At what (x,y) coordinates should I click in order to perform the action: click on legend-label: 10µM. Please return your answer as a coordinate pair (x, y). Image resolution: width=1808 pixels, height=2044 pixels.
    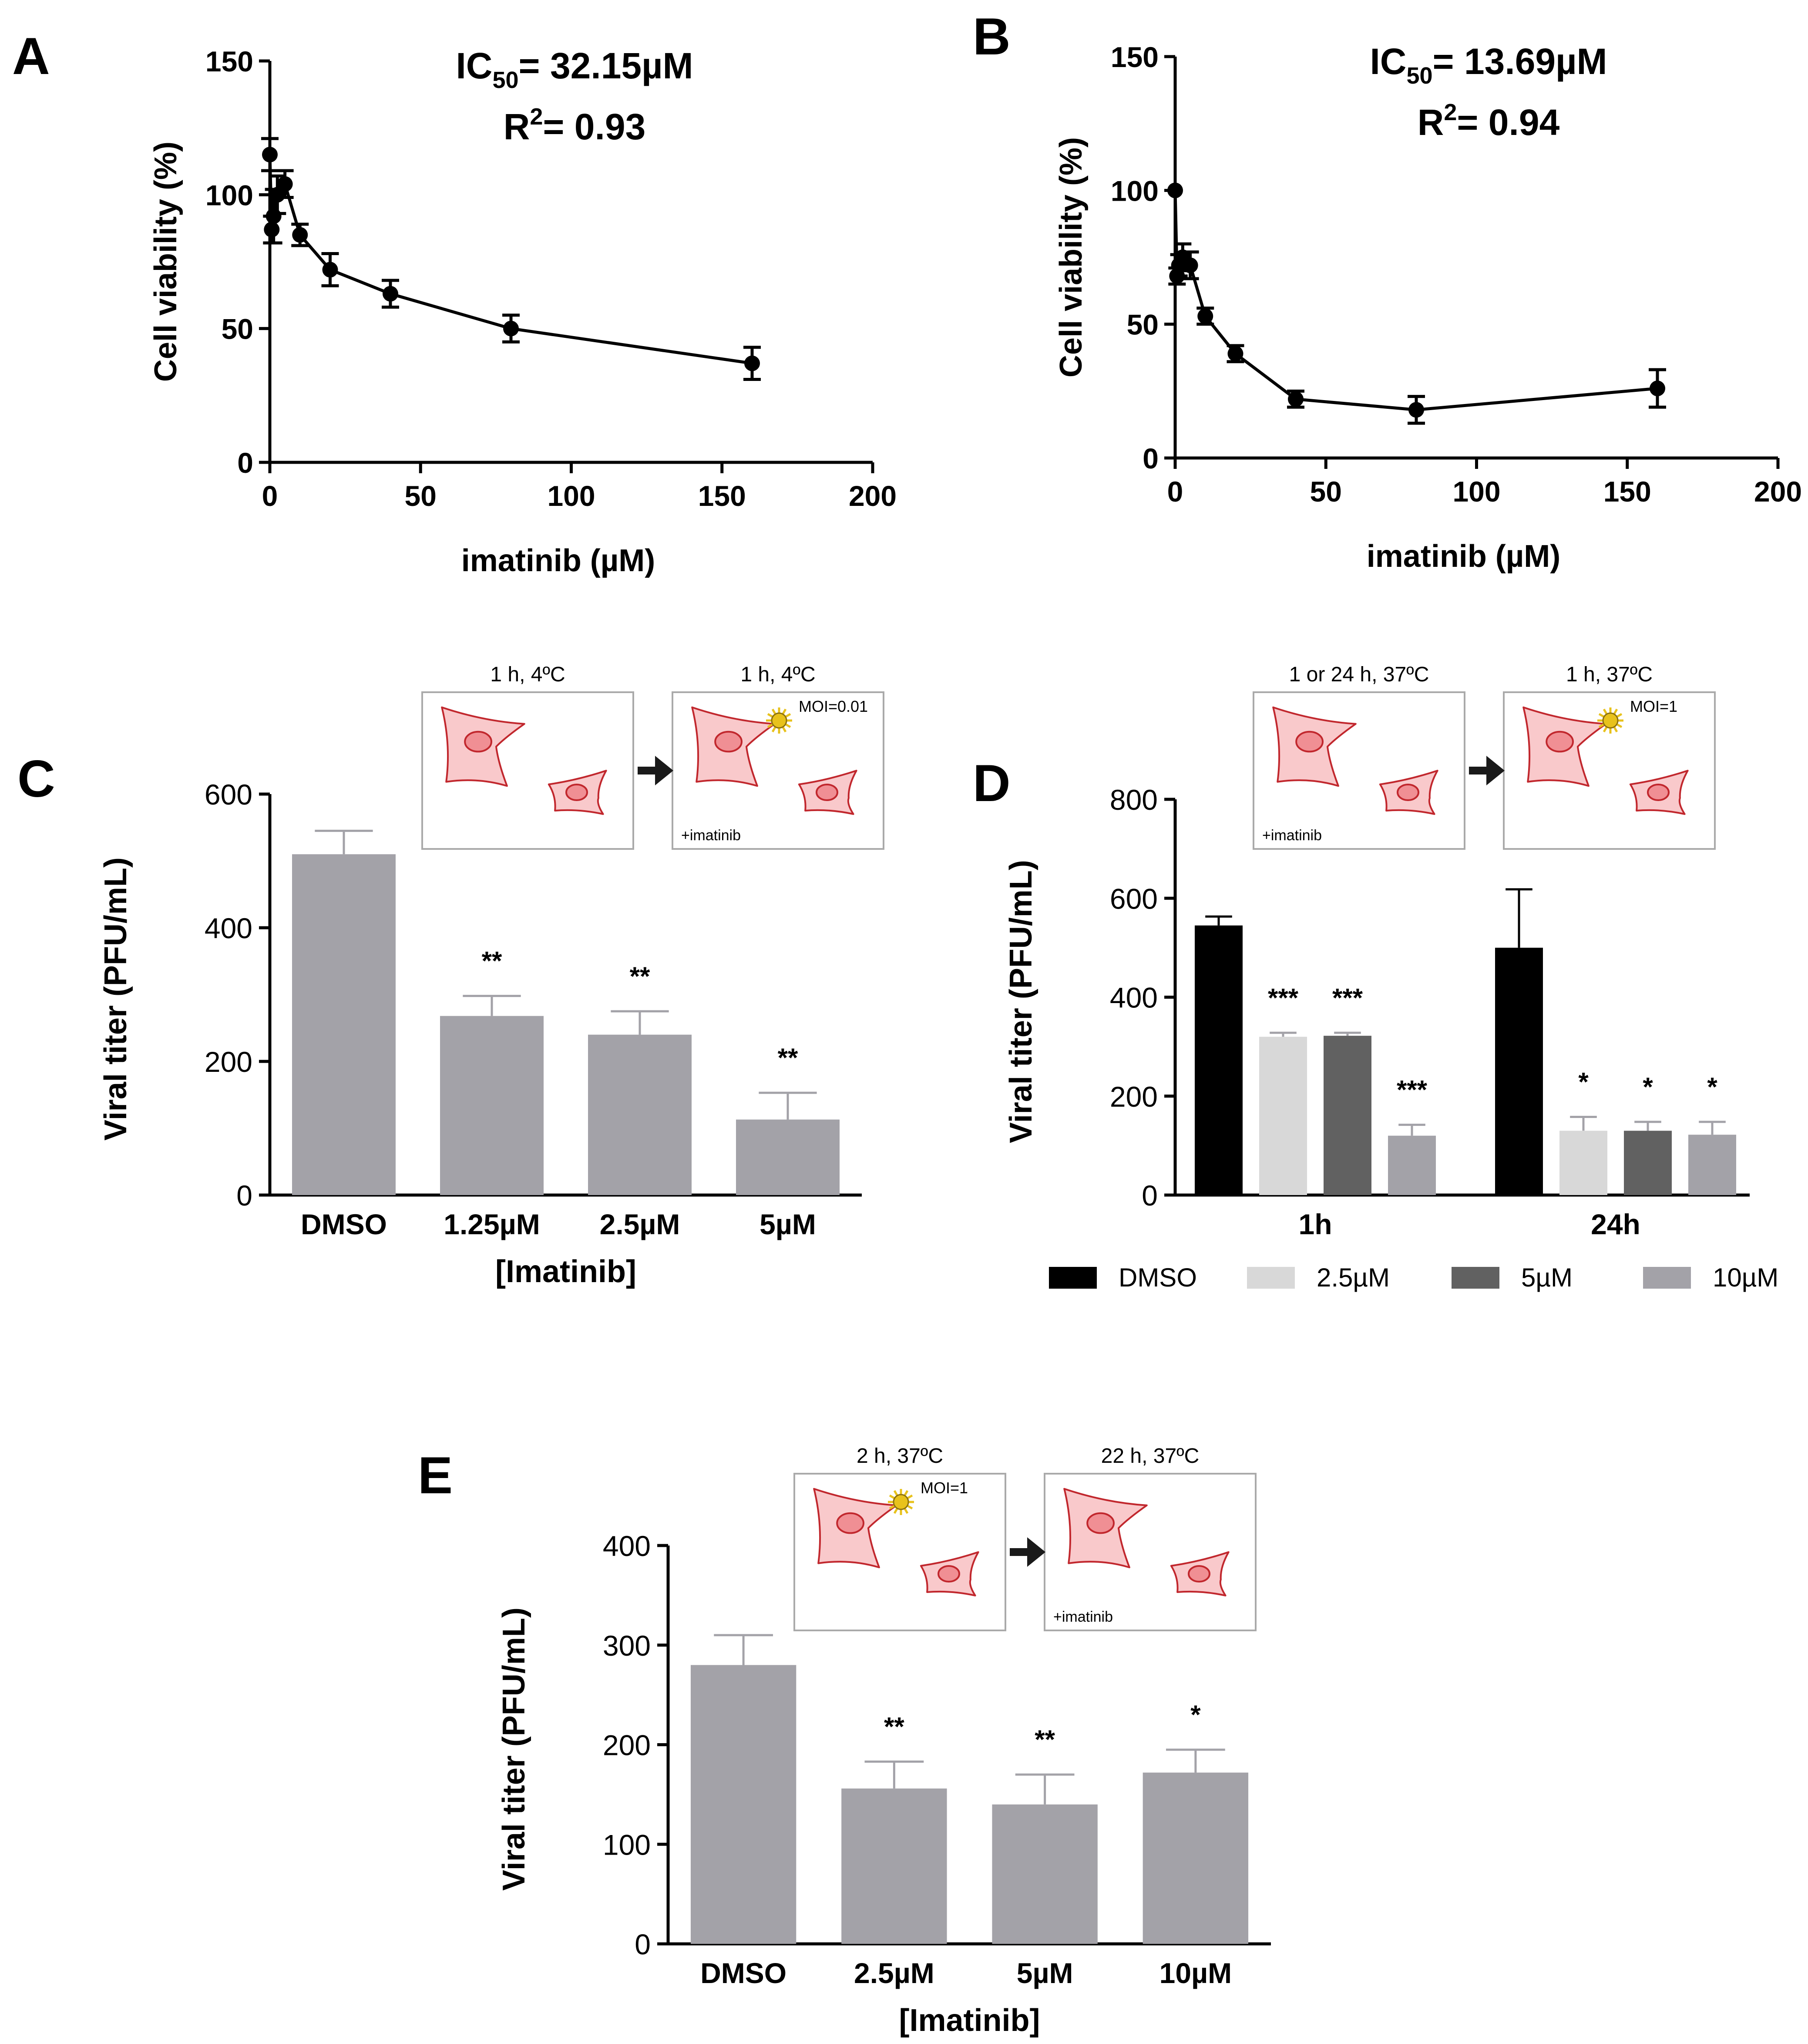
    Looking at the image, I should click on (1746, 1277).